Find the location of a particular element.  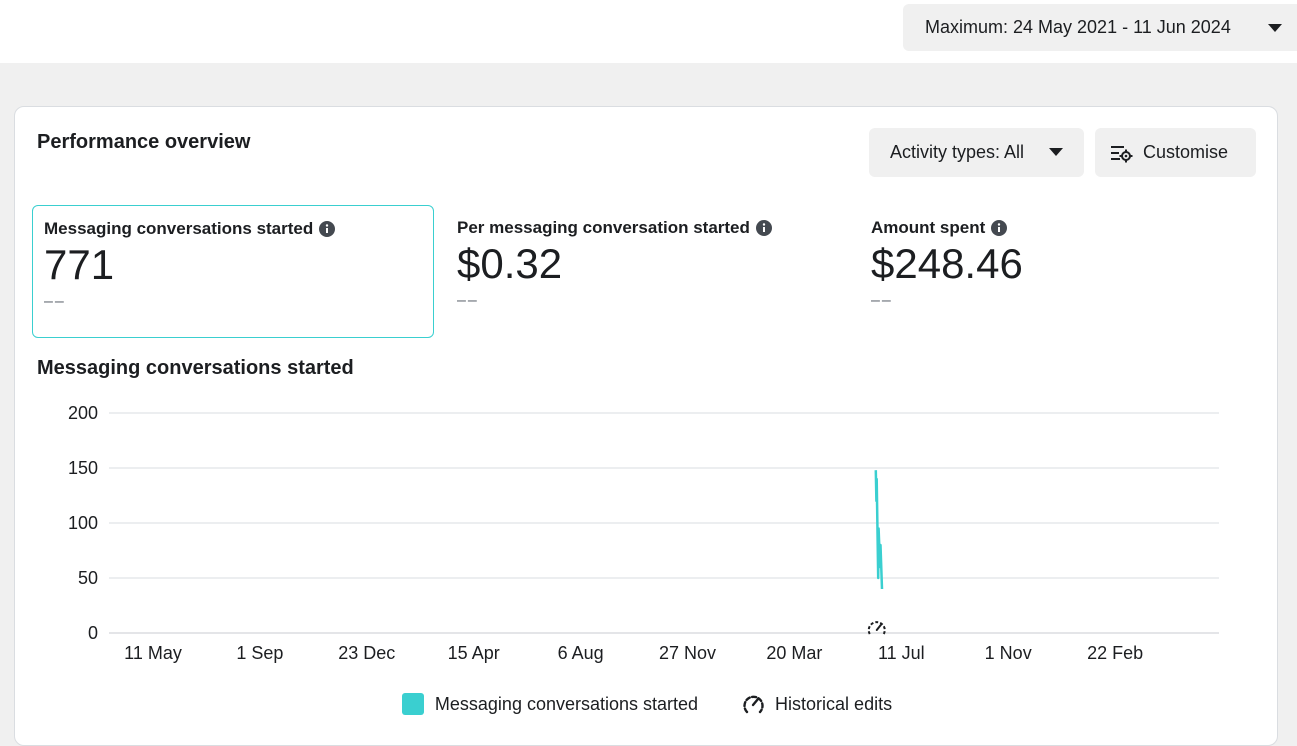

metric-label: Messaging conversations started is located at coordinates (179, 228).